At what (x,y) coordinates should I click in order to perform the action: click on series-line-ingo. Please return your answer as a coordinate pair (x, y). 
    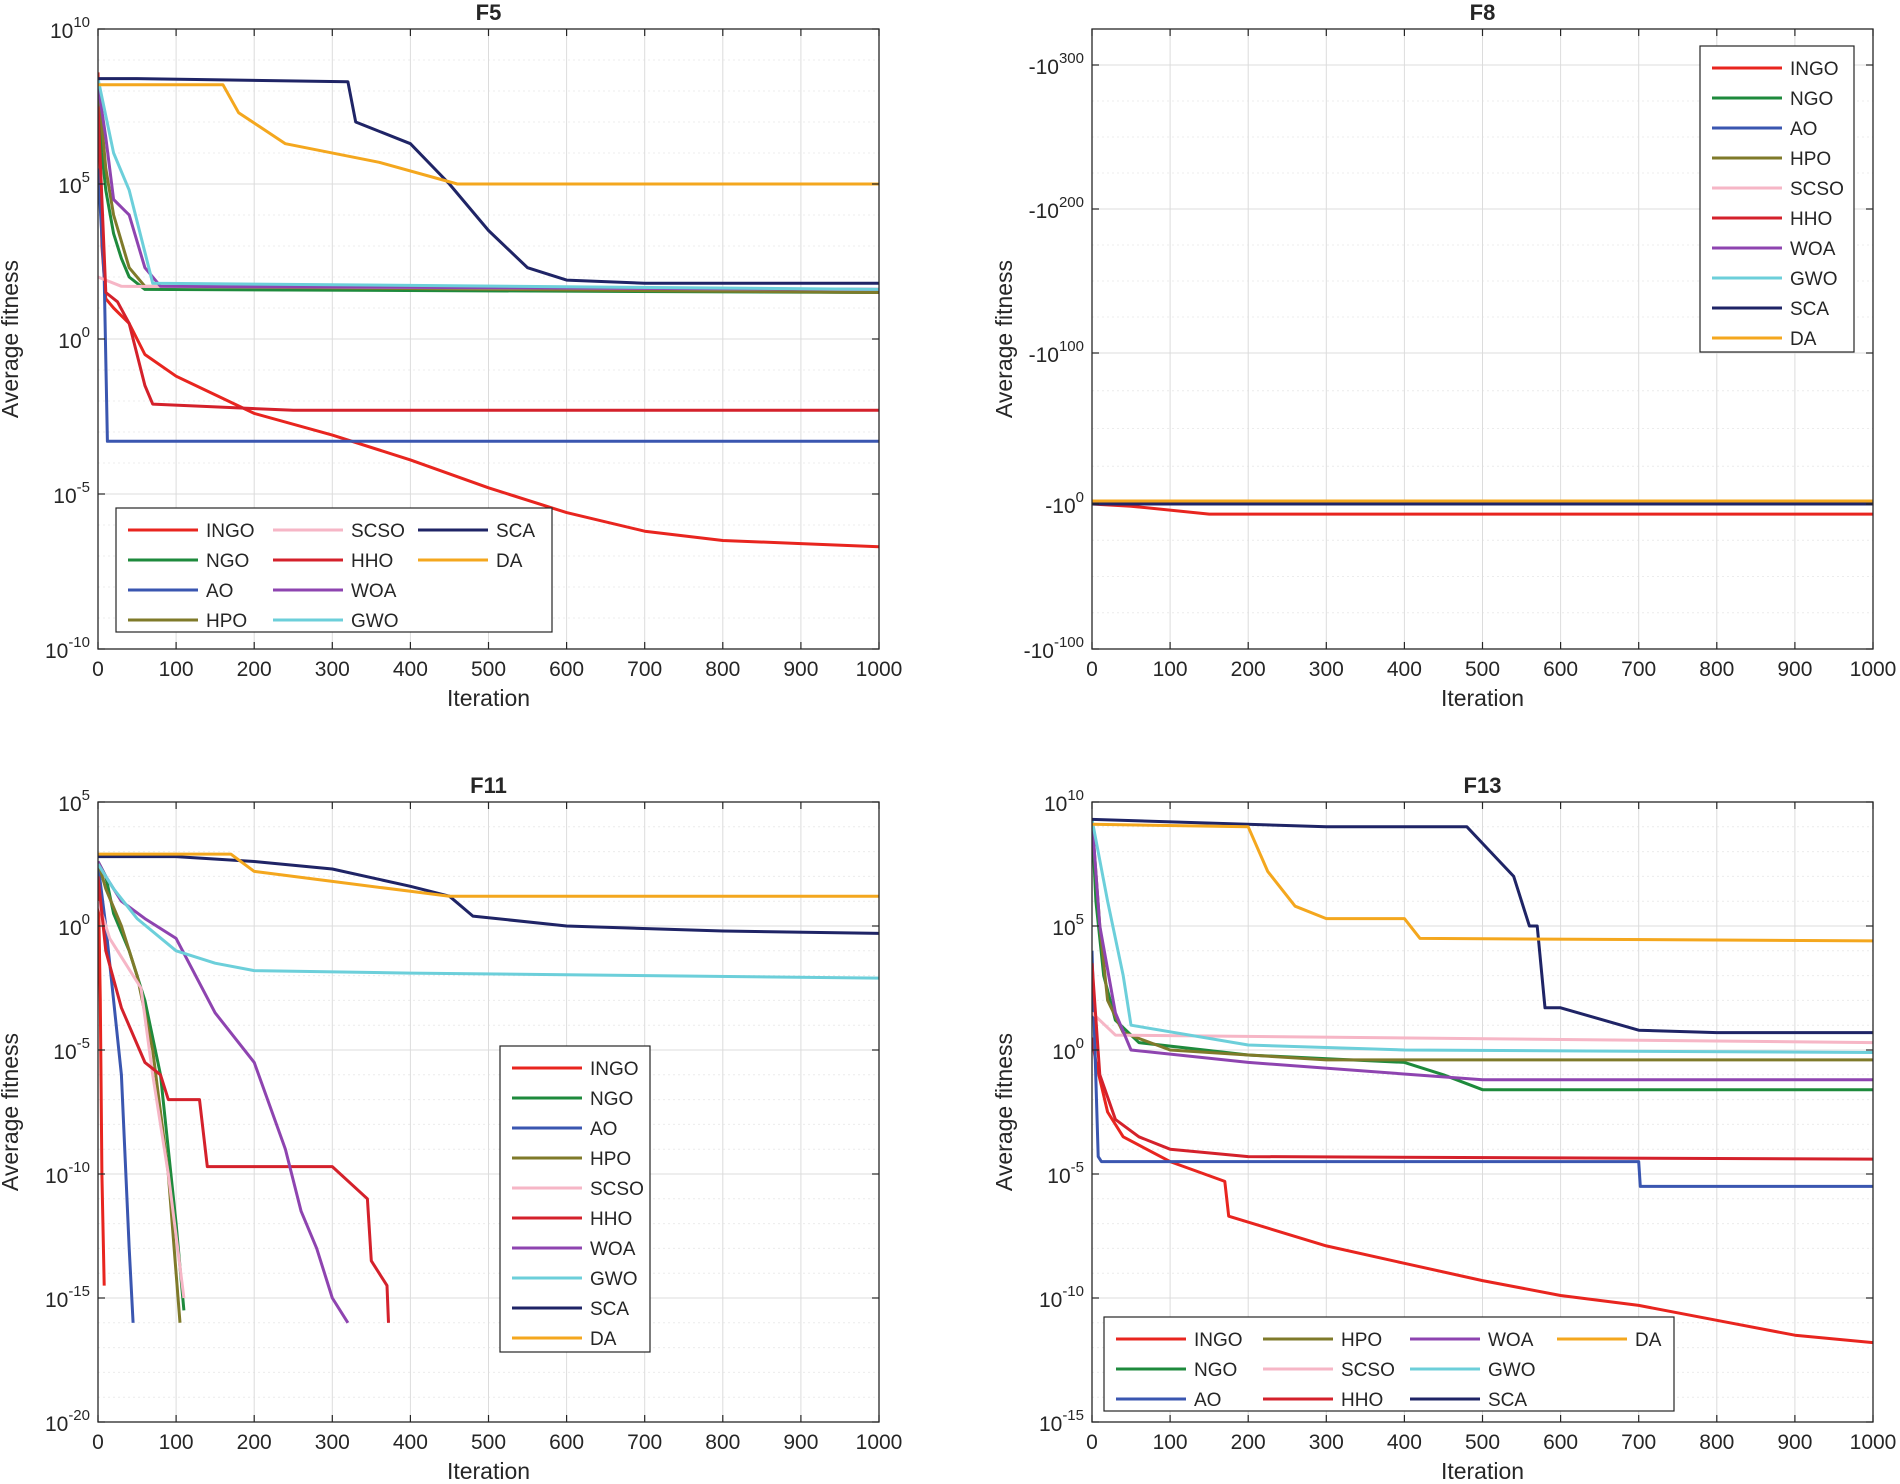
    Looking at the image, I should click on (488, 310).